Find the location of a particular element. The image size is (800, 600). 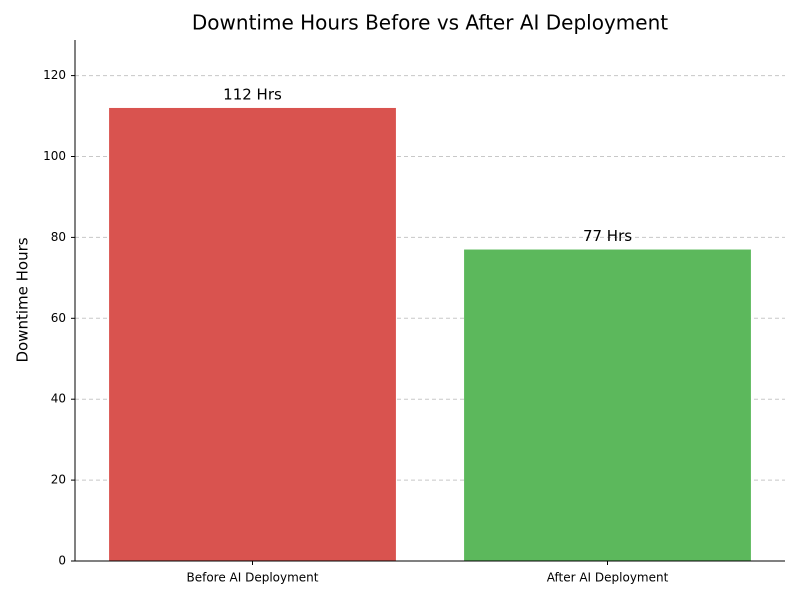

y-tick-label: 120 is located at coordinates (54, 75).